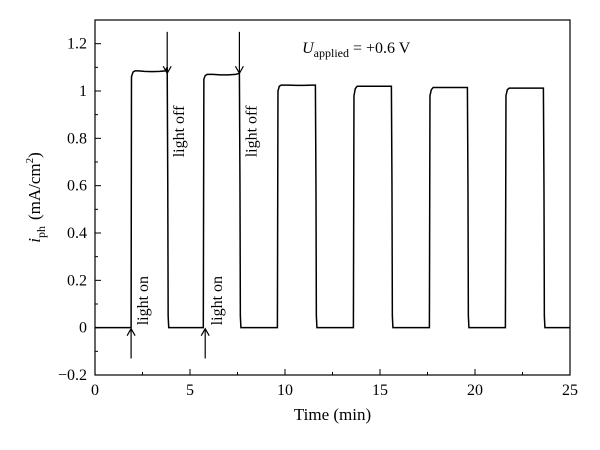 Image resolution: width=600 pixels, height=450 pixels. Describe the element at coordinates (77, 280) in the screenshot. I see `y-tick-label: 0.2` at that location.